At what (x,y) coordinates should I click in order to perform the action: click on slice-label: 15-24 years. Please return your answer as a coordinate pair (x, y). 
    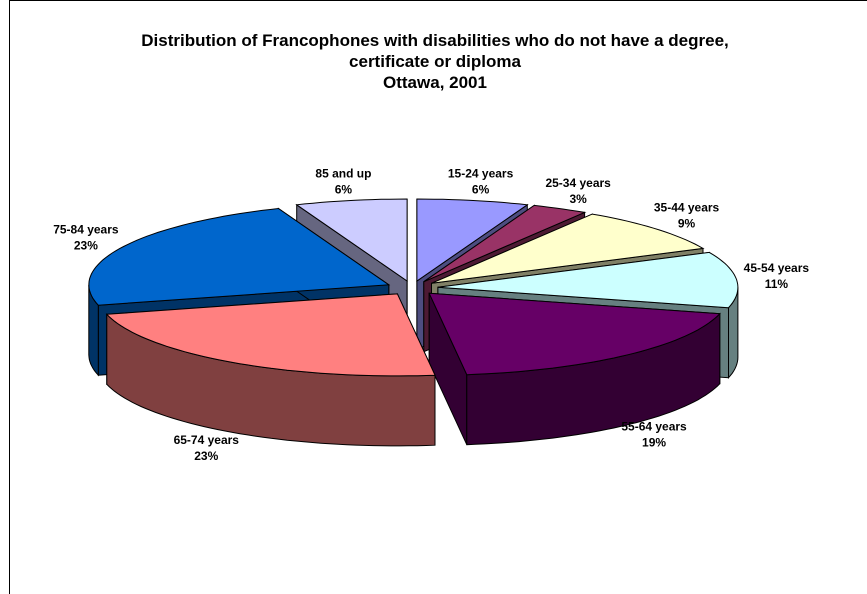
    Looking at the image, I should click on (481, 173).